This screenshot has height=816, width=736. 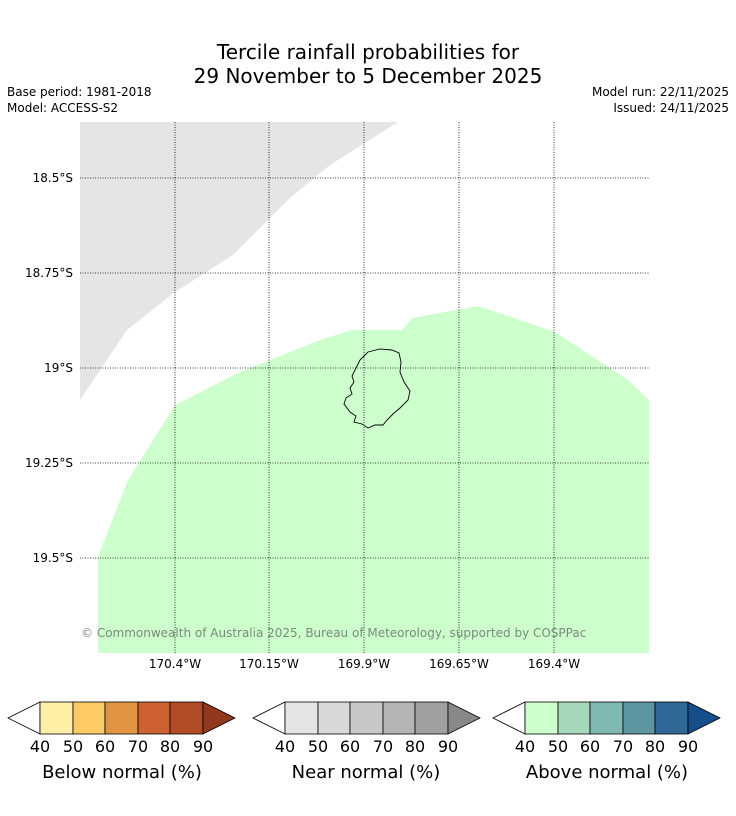 I want to click on colorbar-label-above: Above normal (%), so click(x=607, y=772).